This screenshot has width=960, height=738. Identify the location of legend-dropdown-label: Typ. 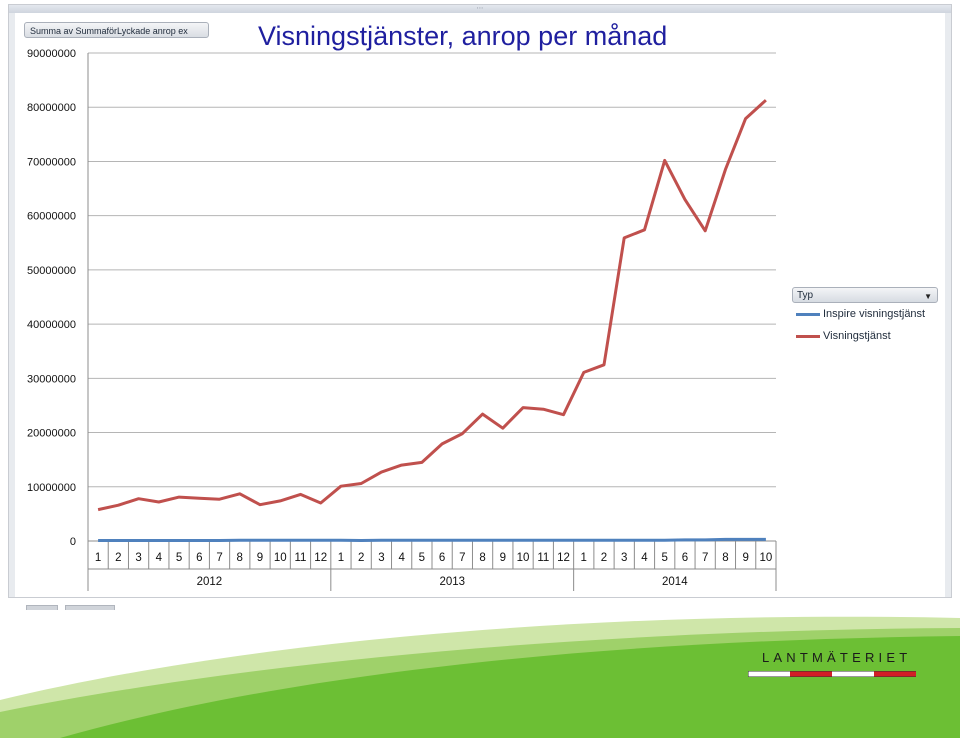
(805, 295).